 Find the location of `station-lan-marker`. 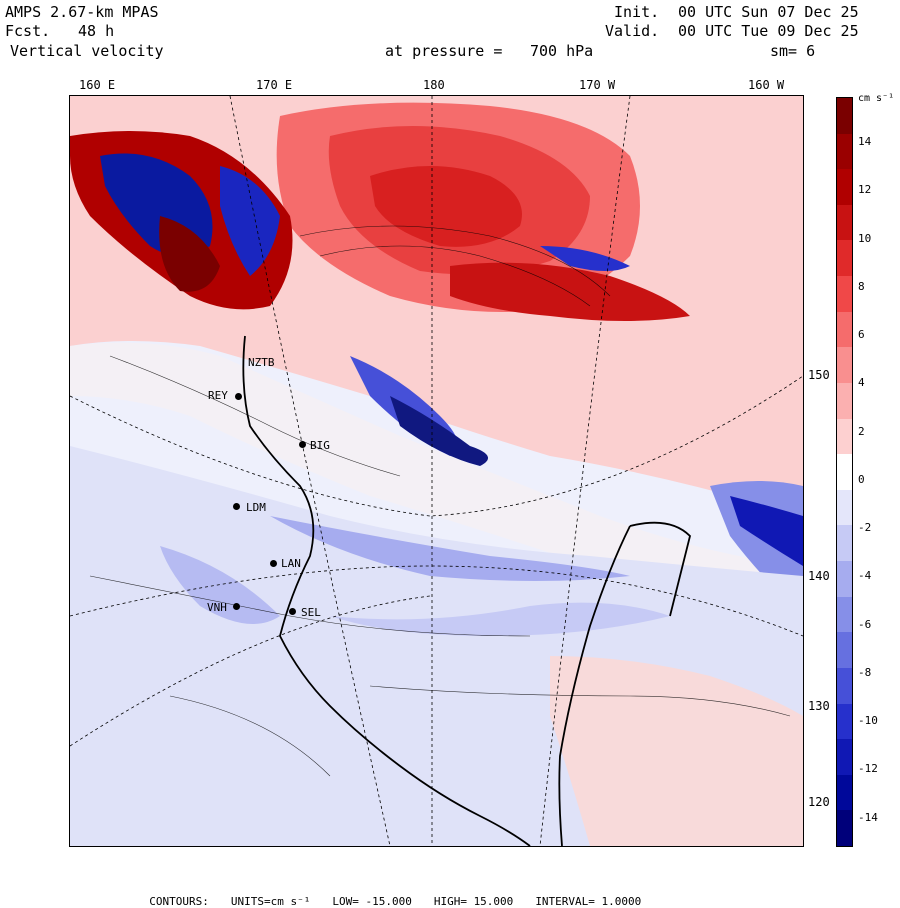

station-lan-marker is located at coordinates (273, 563).